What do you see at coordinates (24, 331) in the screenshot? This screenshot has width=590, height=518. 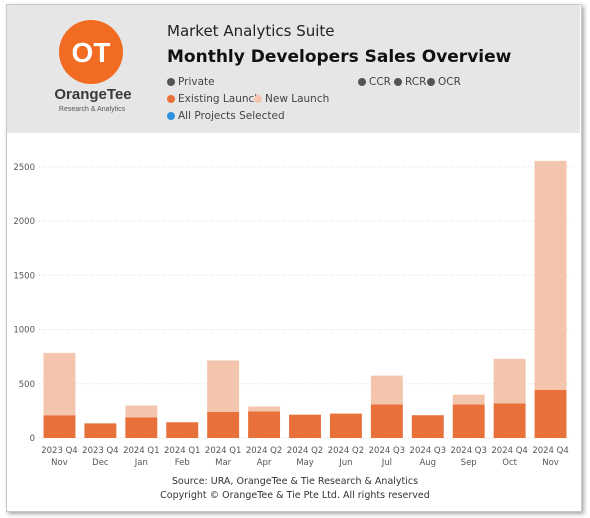 I see `y-tick-label: 1000` at bounding box center [24, 331].